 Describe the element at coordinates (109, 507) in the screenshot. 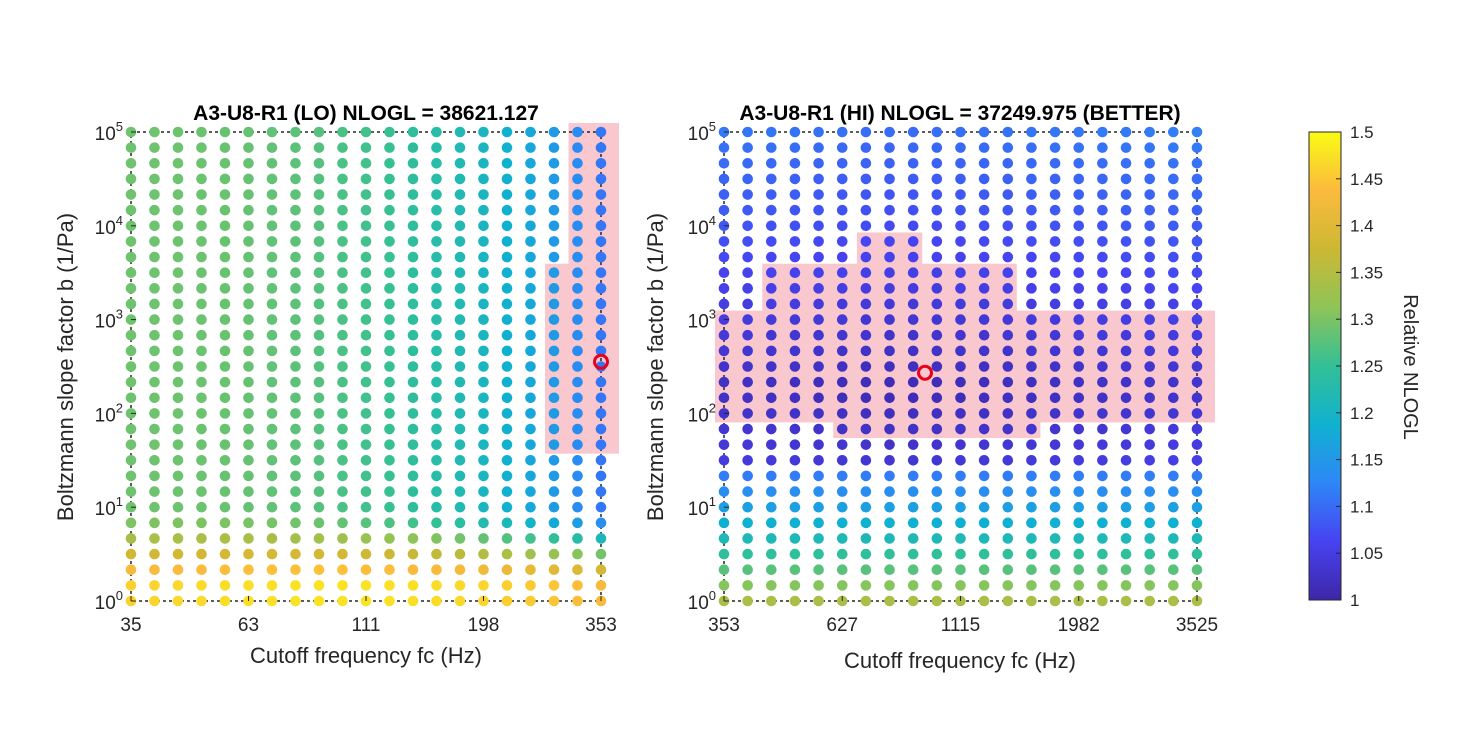

I see `y-tick-label: 10¹` at that location.